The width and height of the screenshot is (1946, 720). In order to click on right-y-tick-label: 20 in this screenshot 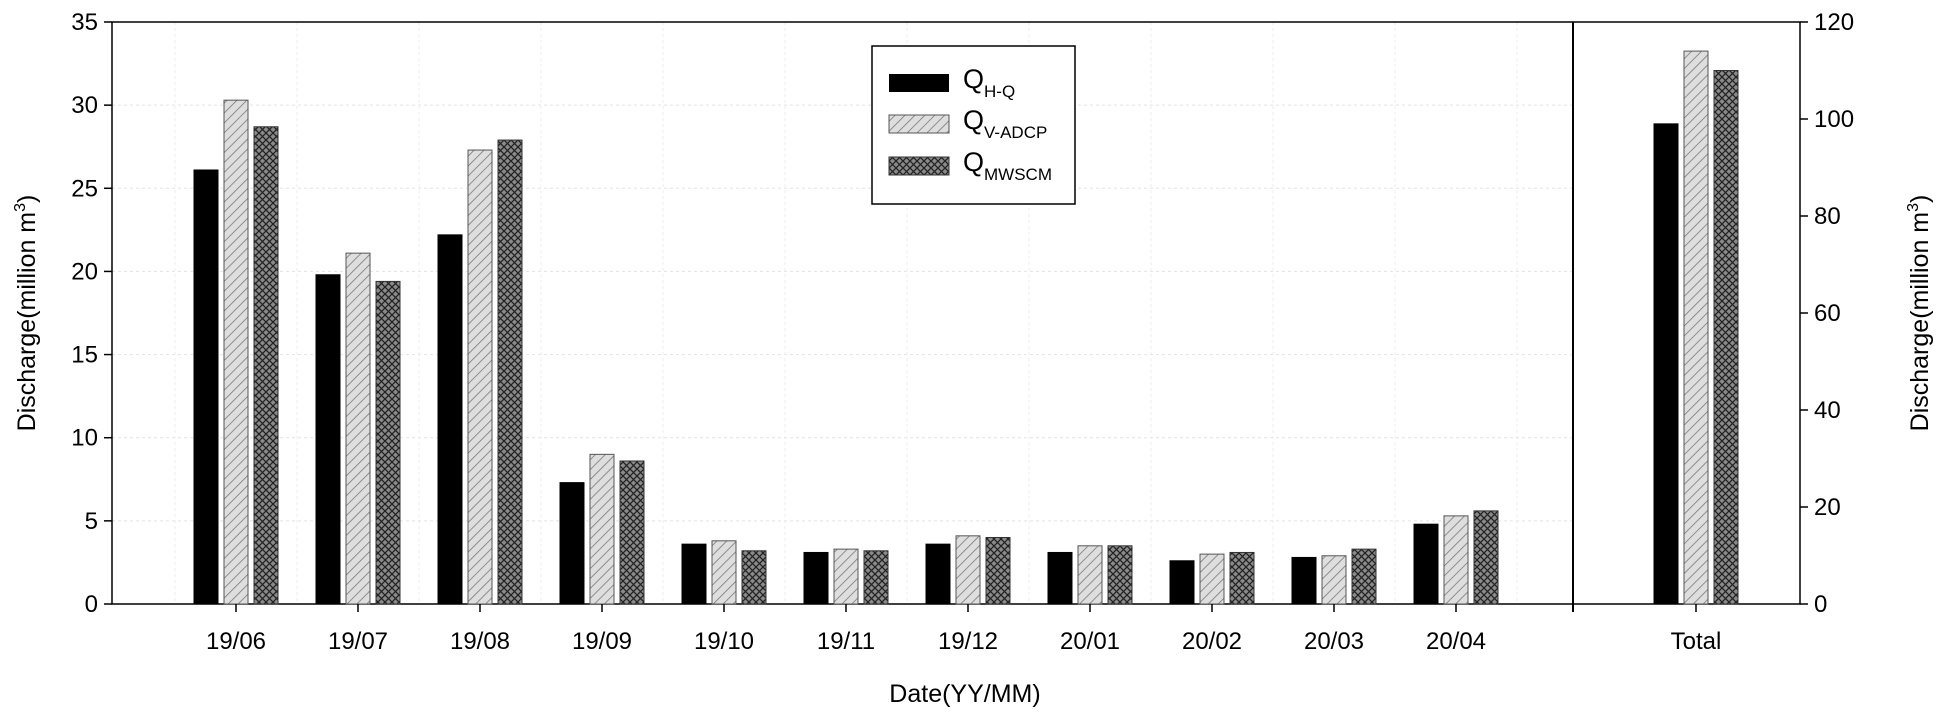, I will do `click(1827, 507)`.